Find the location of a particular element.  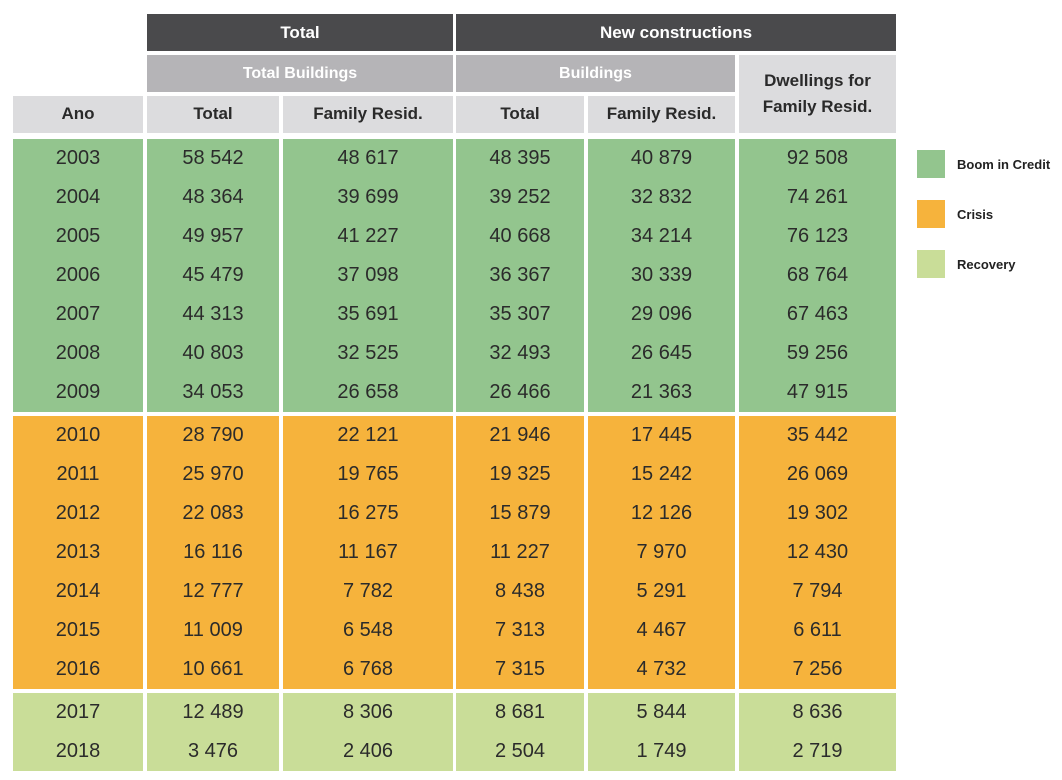

table-cell-new-family: 34 214 is located at coordinates (661, 236).